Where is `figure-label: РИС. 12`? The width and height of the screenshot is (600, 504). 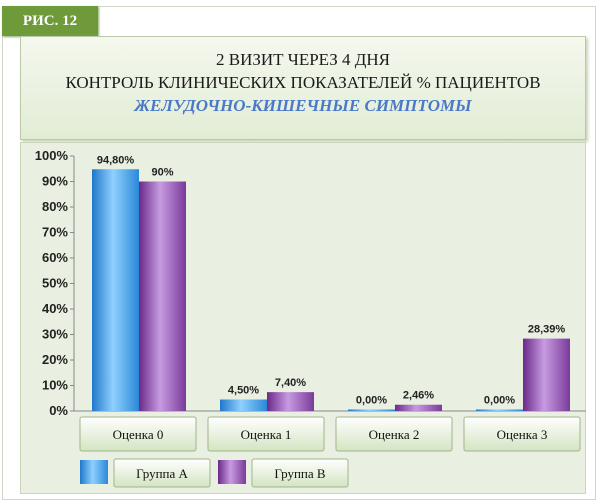 figure-label: РИС. 12 is located at coordinates (50, 21).